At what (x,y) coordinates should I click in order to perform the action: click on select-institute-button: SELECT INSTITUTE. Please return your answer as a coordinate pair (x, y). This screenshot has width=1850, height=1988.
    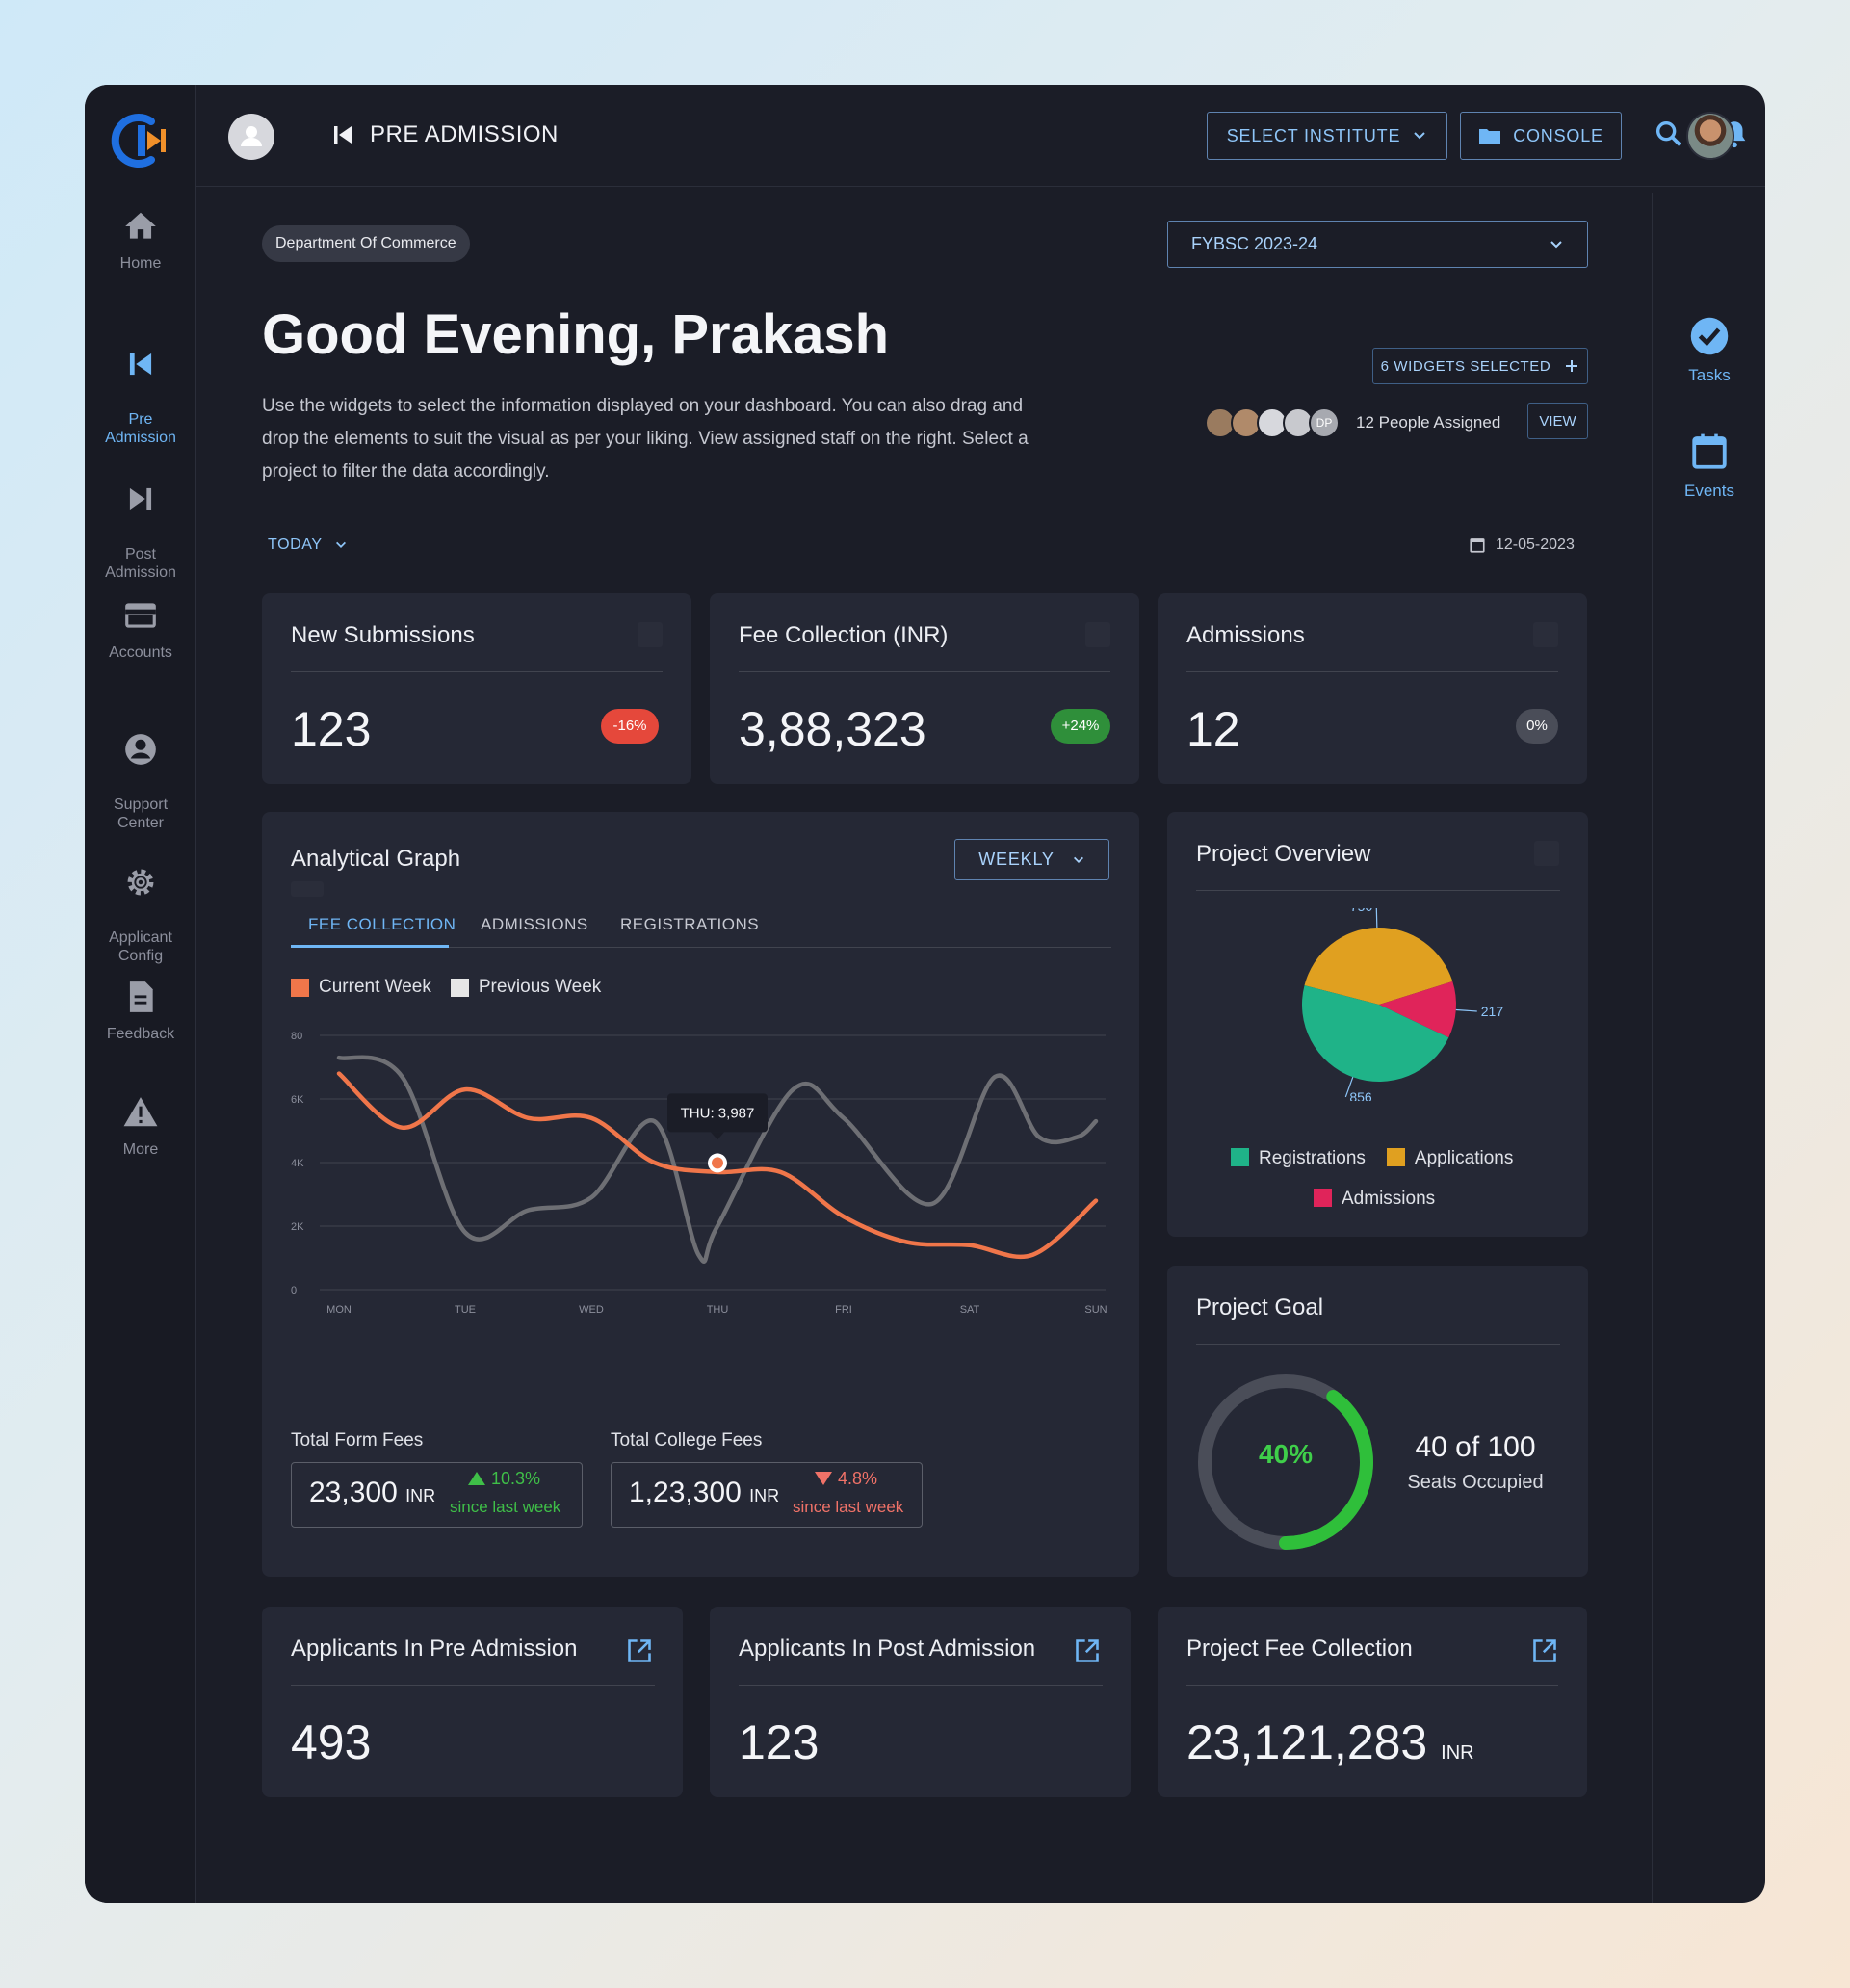
    Looking at the image, I should click on (1327, 136).